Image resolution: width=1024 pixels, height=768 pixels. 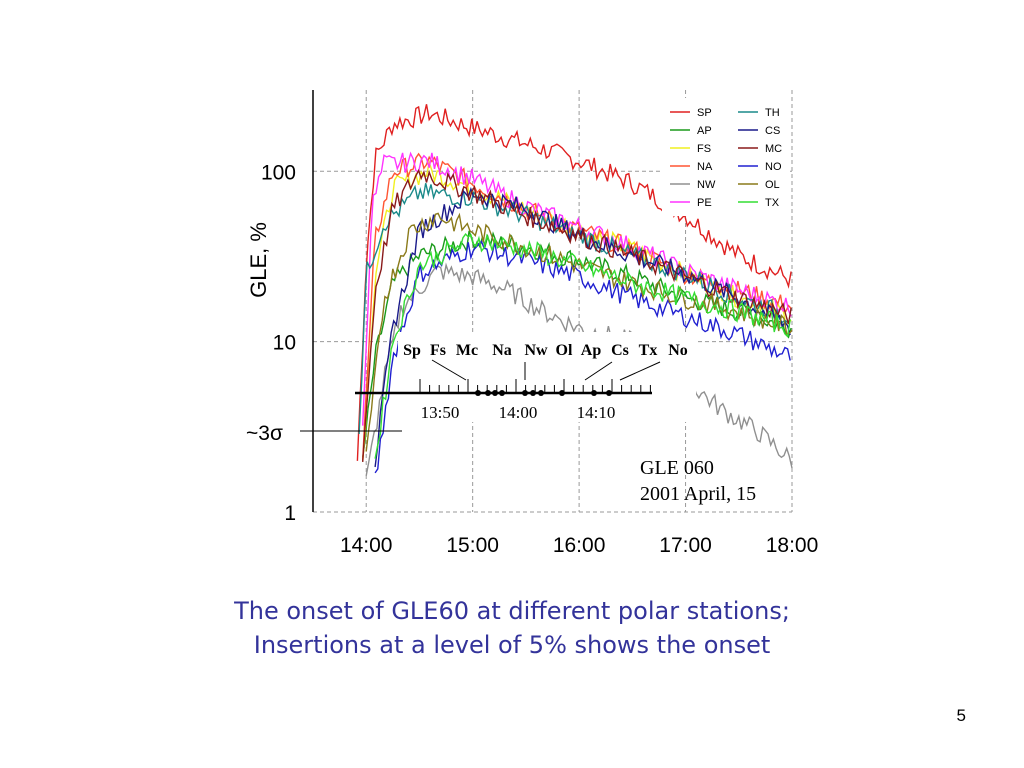 I want to click on legend-label: FS, so click(x=704, y=149).